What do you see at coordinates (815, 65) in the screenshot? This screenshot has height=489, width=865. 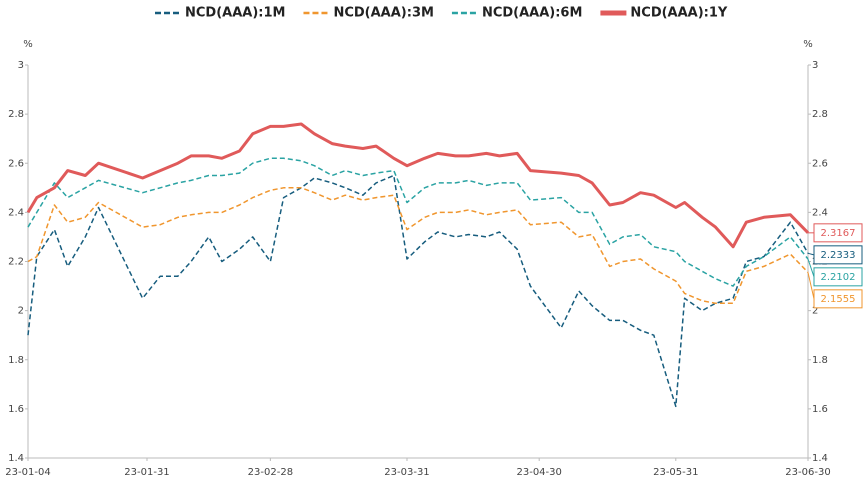 I see `y2-tick-label: 3` at bounding box center [815, 65].